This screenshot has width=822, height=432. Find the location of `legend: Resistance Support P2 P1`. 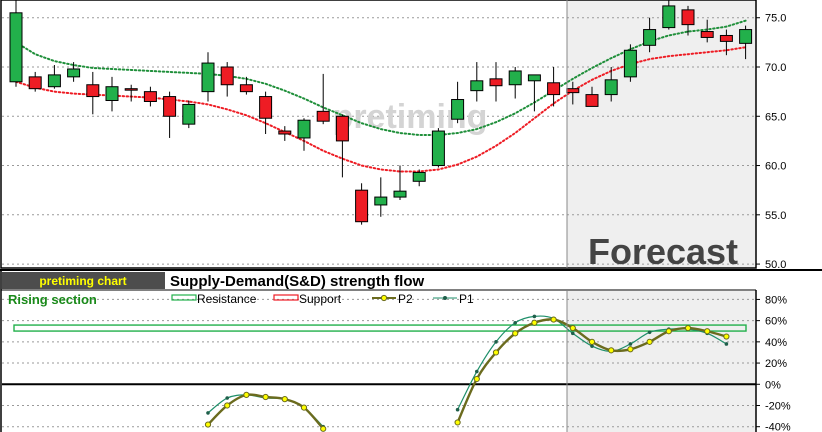

legend: Resistance Support P2 P1 is located at coordinates (322, 299).